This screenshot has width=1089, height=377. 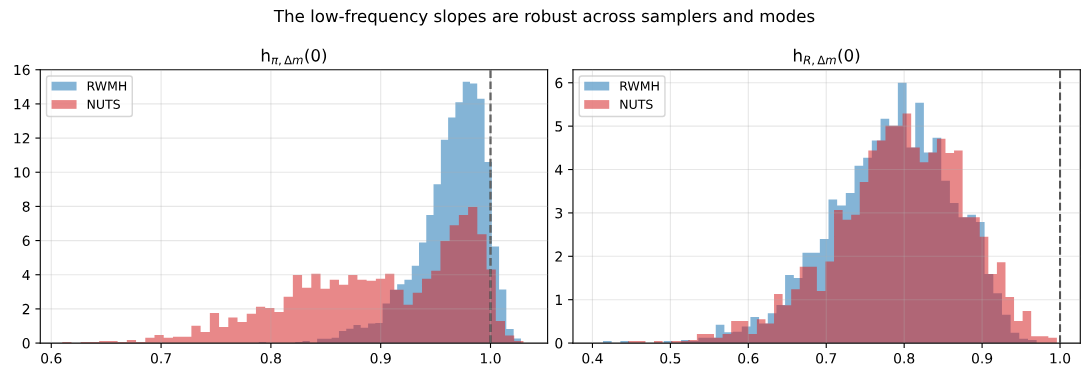 I want to click on y-tick-label: 1, so click(x=558, y=299).